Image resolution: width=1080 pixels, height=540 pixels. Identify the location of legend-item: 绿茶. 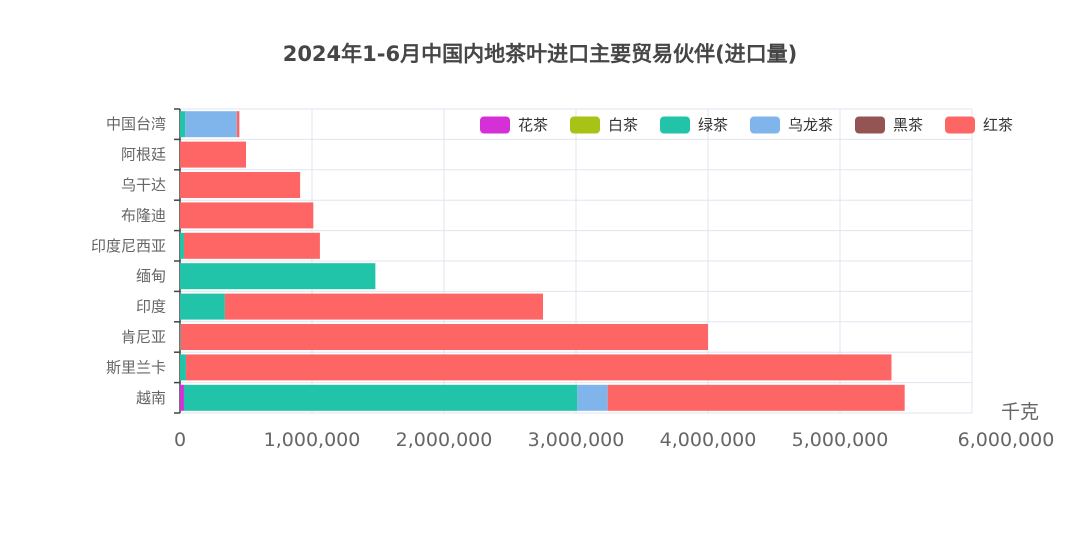
(694, 125).